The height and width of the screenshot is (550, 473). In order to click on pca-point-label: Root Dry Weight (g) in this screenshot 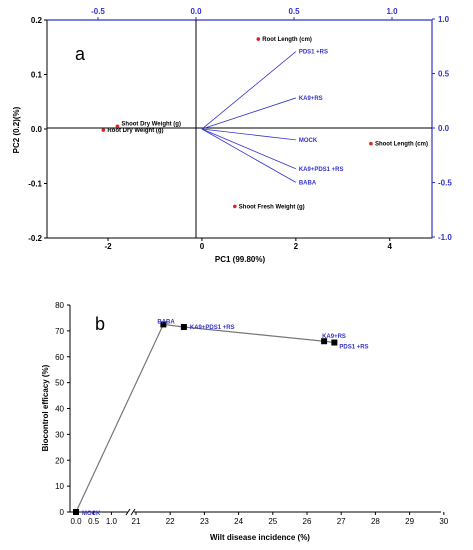, I will do `click(135, 131)`.